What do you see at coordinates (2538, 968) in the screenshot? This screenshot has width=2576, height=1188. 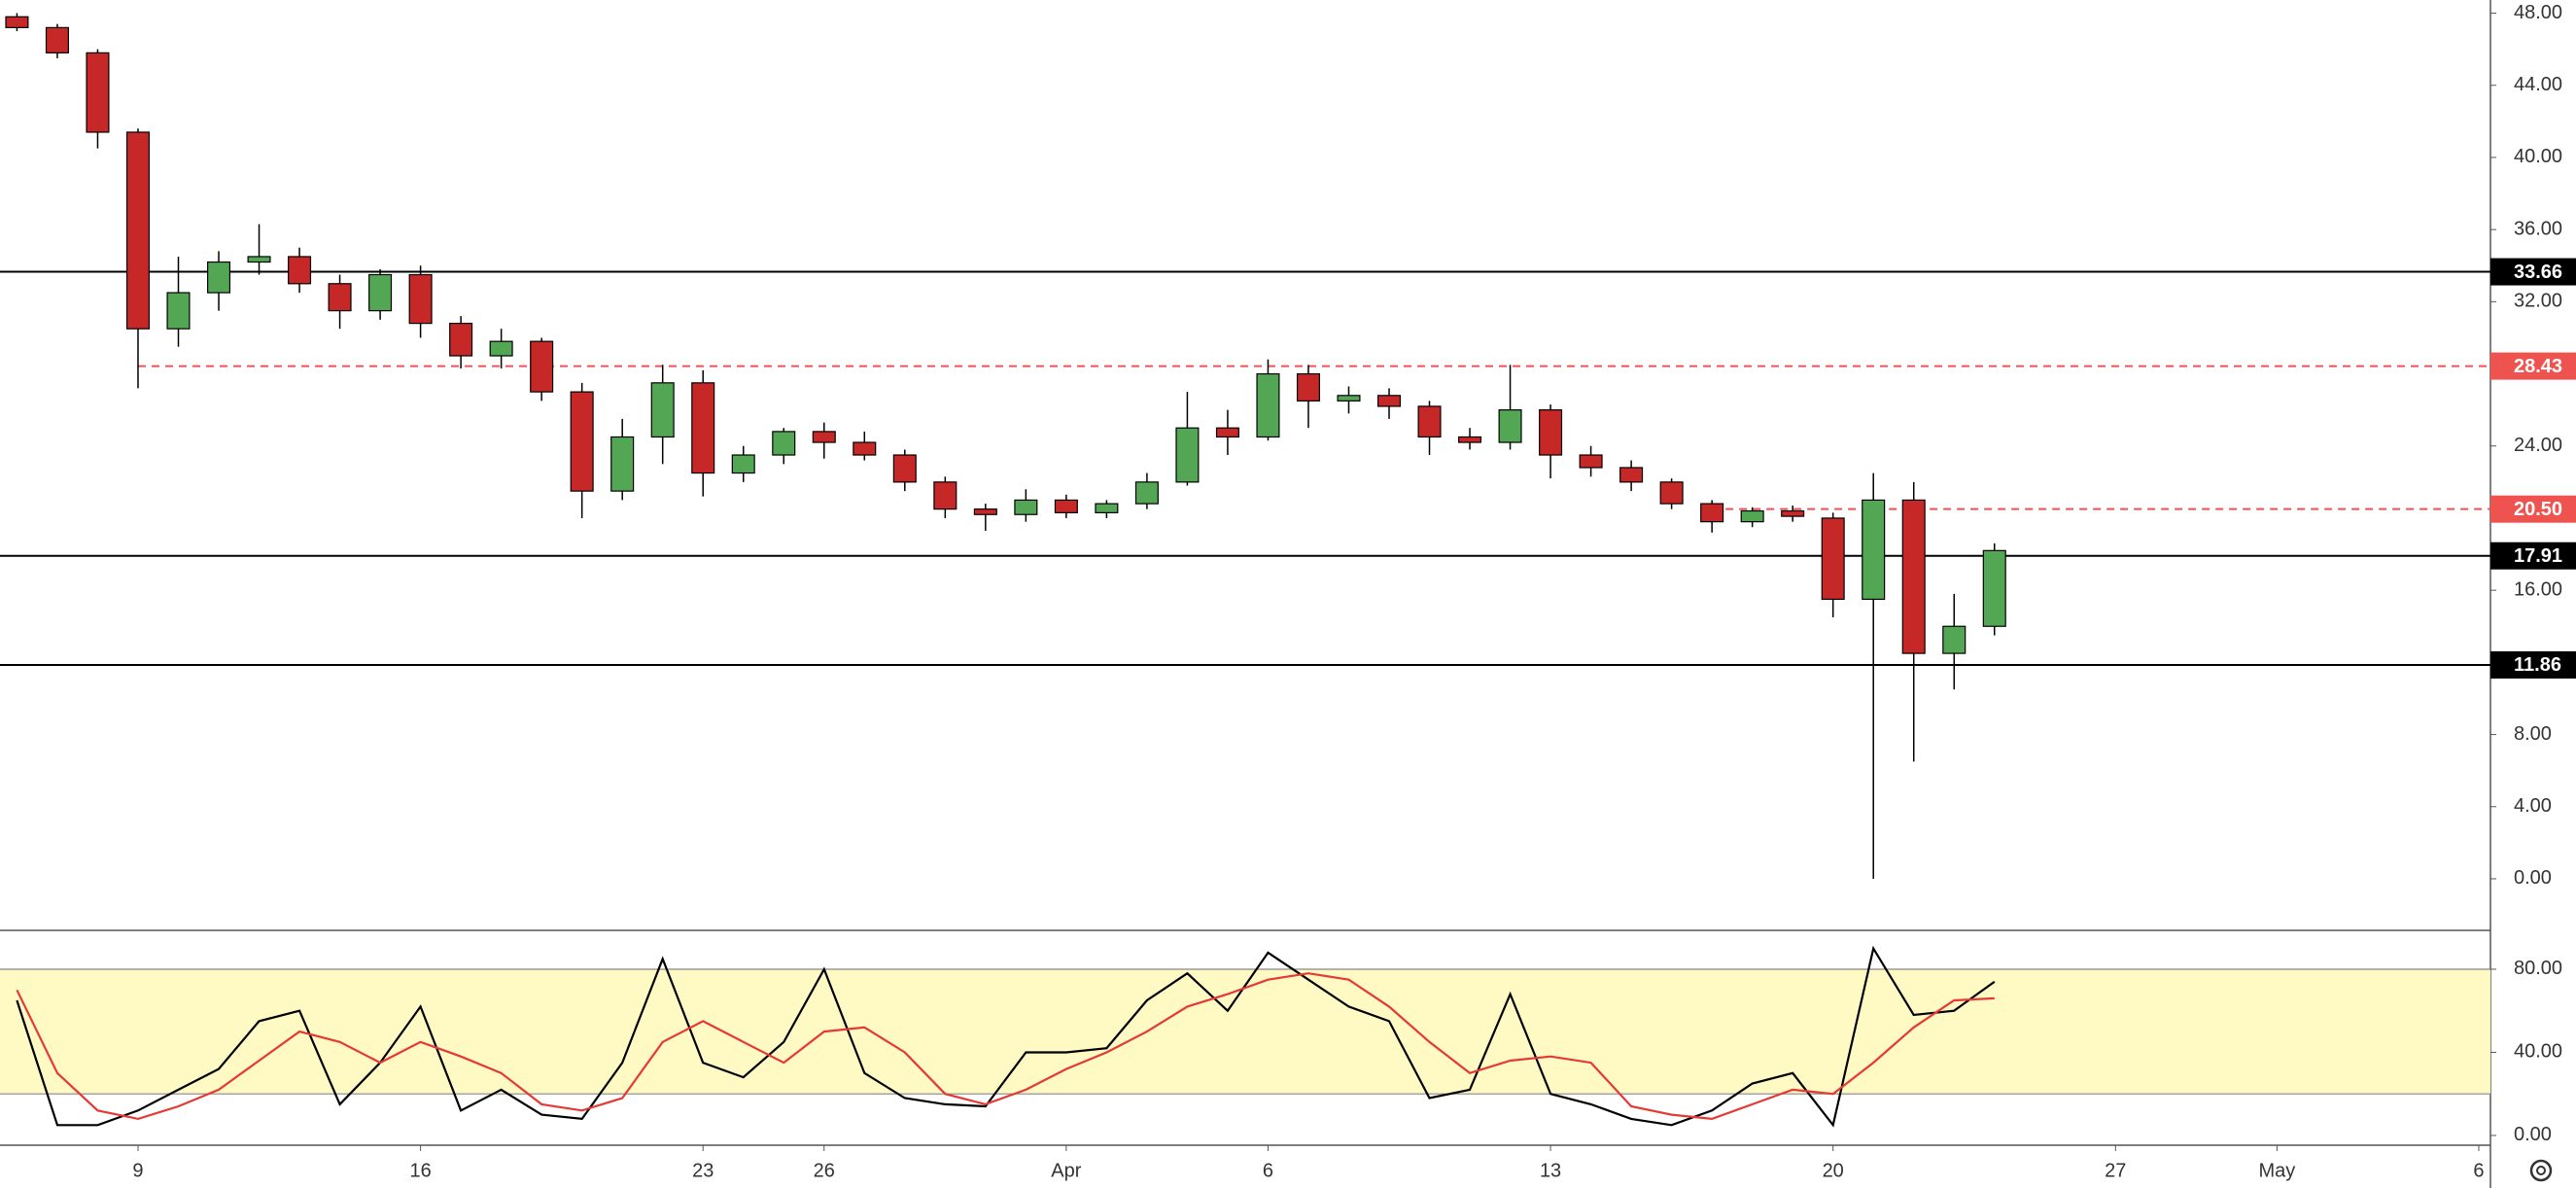 I see `y-tick-label: 80.00` at bounding box center [2538, 968].